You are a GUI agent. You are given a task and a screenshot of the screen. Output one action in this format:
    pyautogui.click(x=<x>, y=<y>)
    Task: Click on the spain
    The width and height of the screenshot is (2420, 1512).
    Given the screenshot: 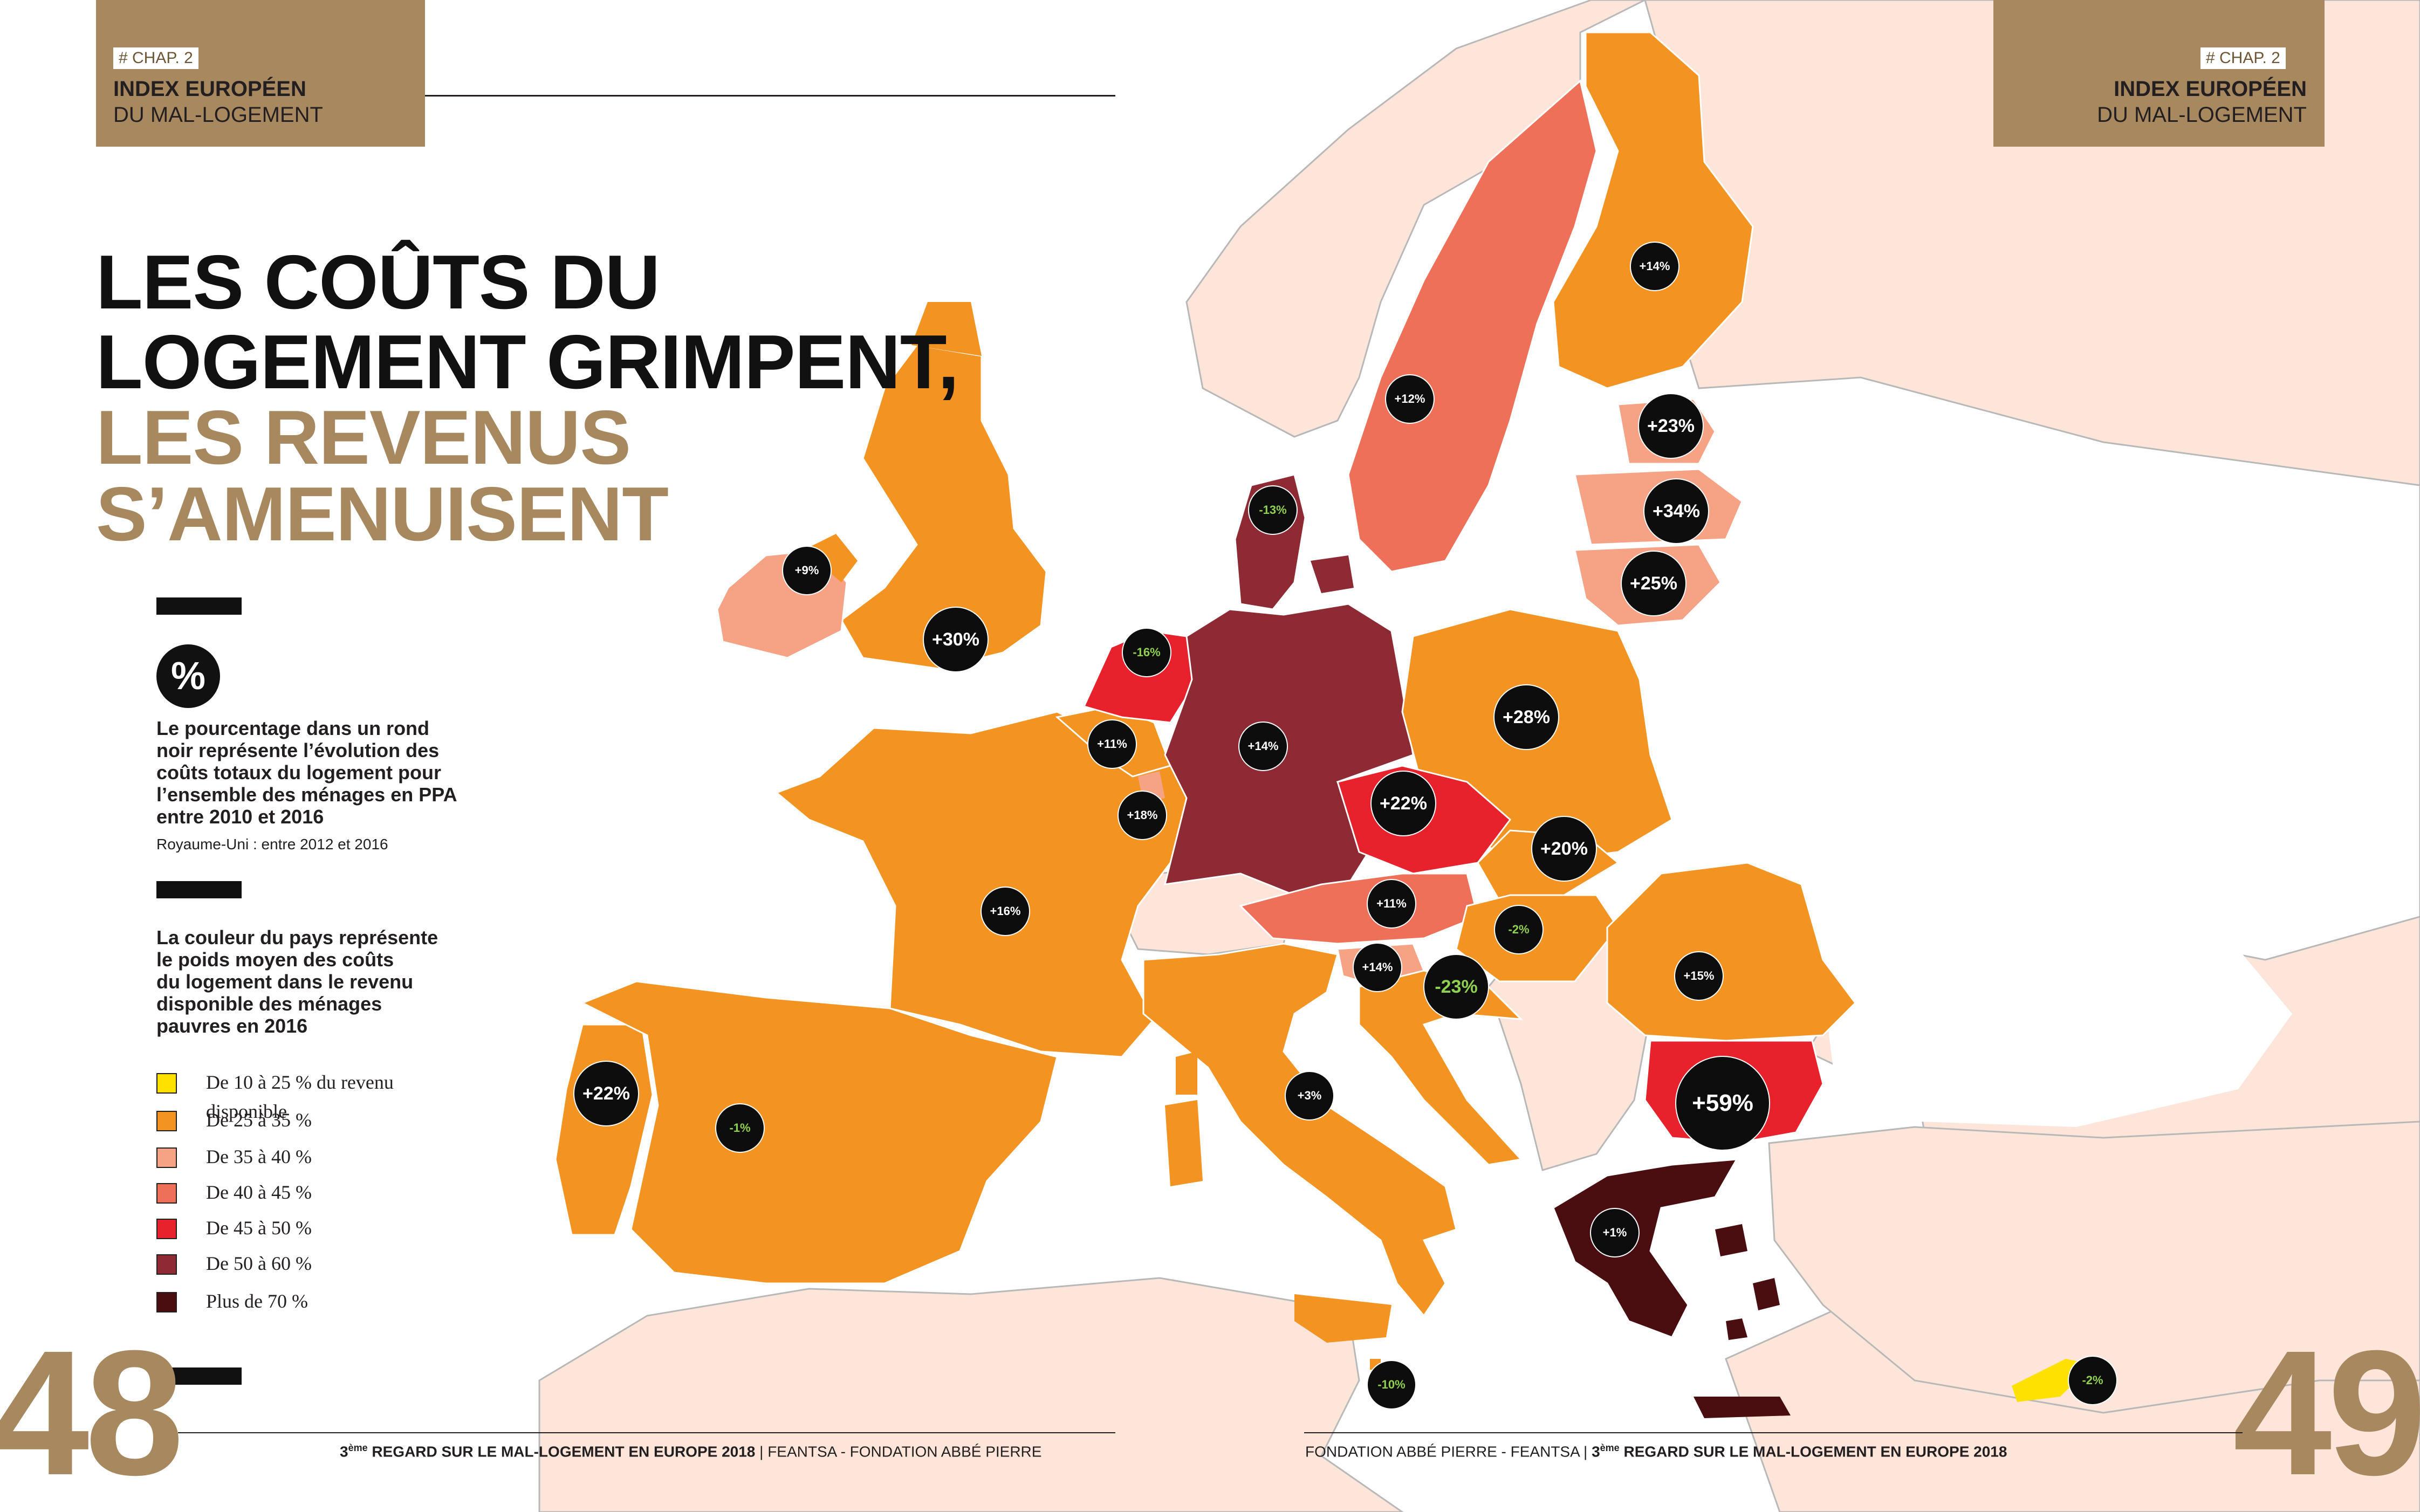 What is the action you would take?
    pyautogui.click(x=819, y=1132)
    